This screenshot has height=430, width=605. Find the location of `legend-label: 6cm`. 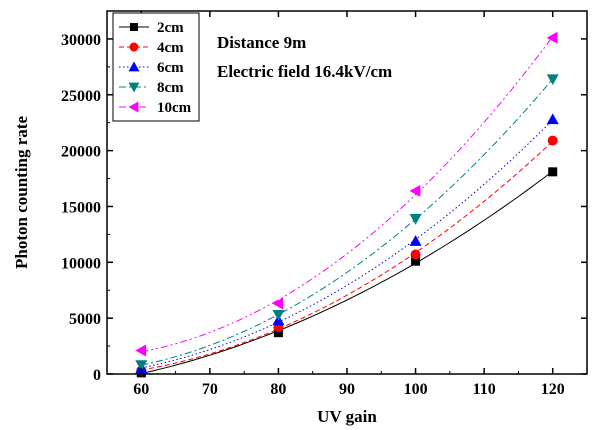

legend-label: 6cm is located at coordinates (170, 68).